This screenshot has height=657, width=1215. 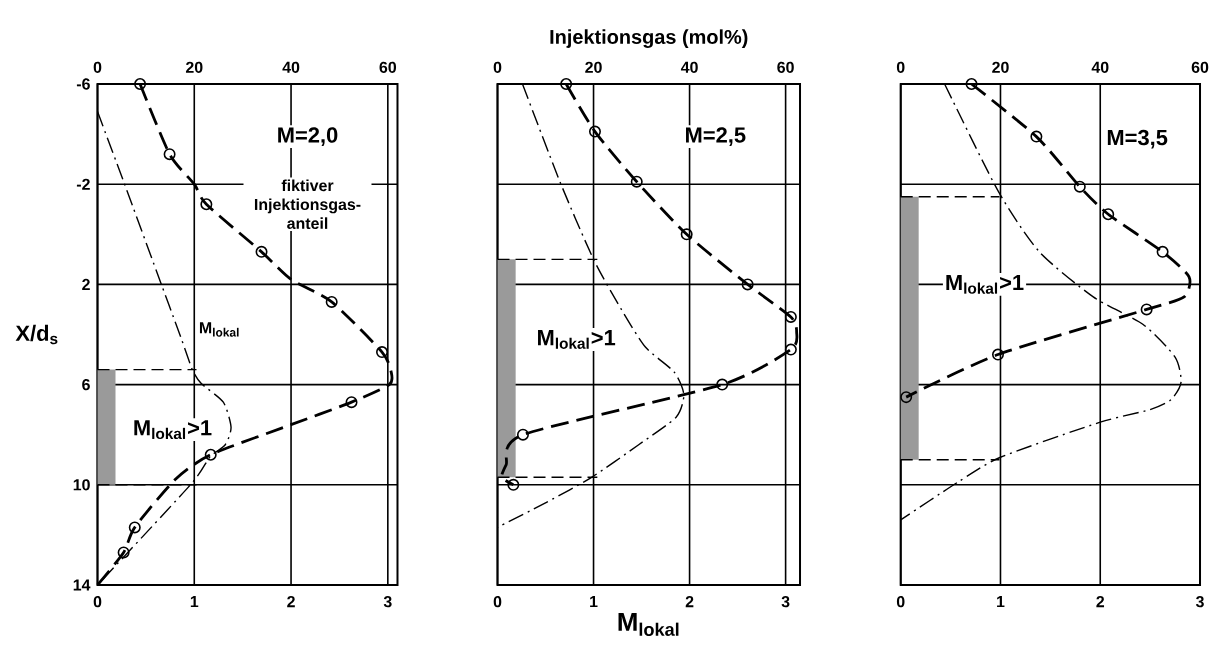 I want to click on y-tick-label: 10, so click(x=81, y=485).